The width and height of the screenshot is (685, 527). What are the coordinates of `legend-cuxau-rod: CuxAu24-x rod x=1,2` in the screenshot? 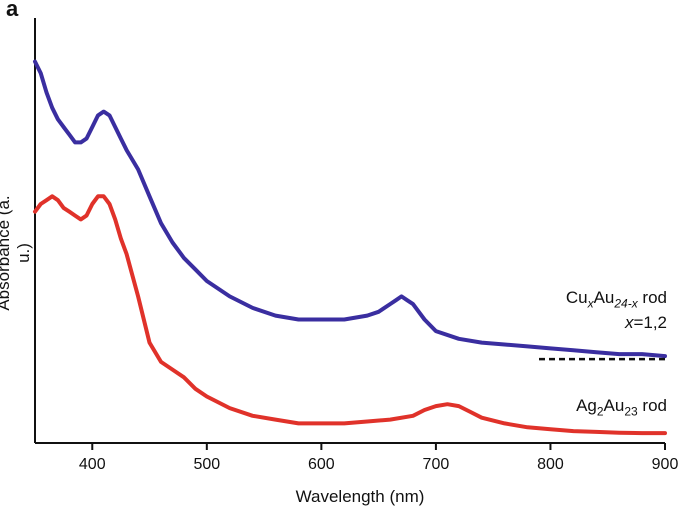 It's located at (612, 310).